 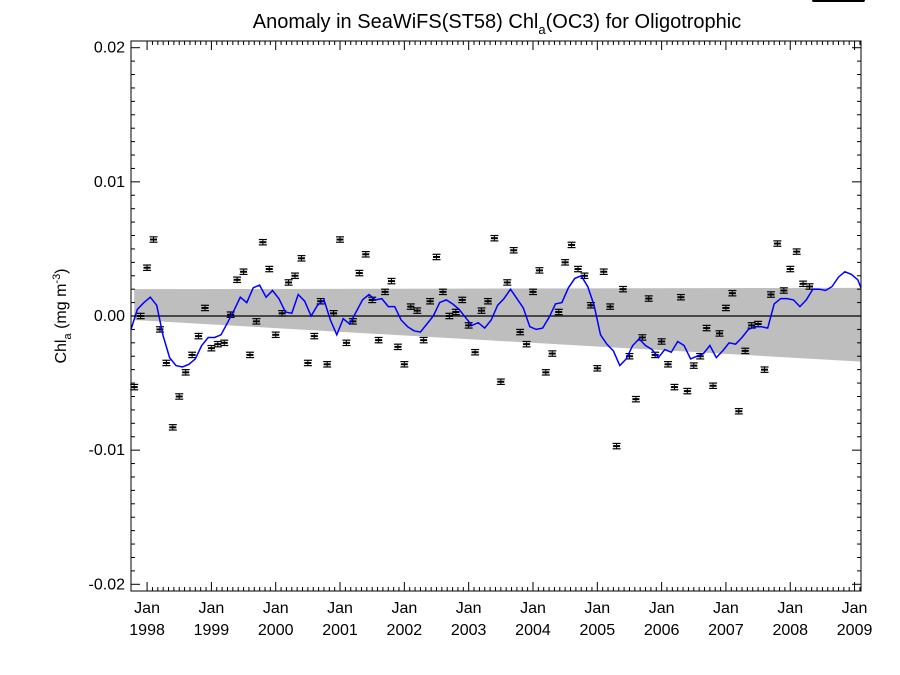 I want to click on x-tick-label-year: 2001, so click(x=340, y=630).